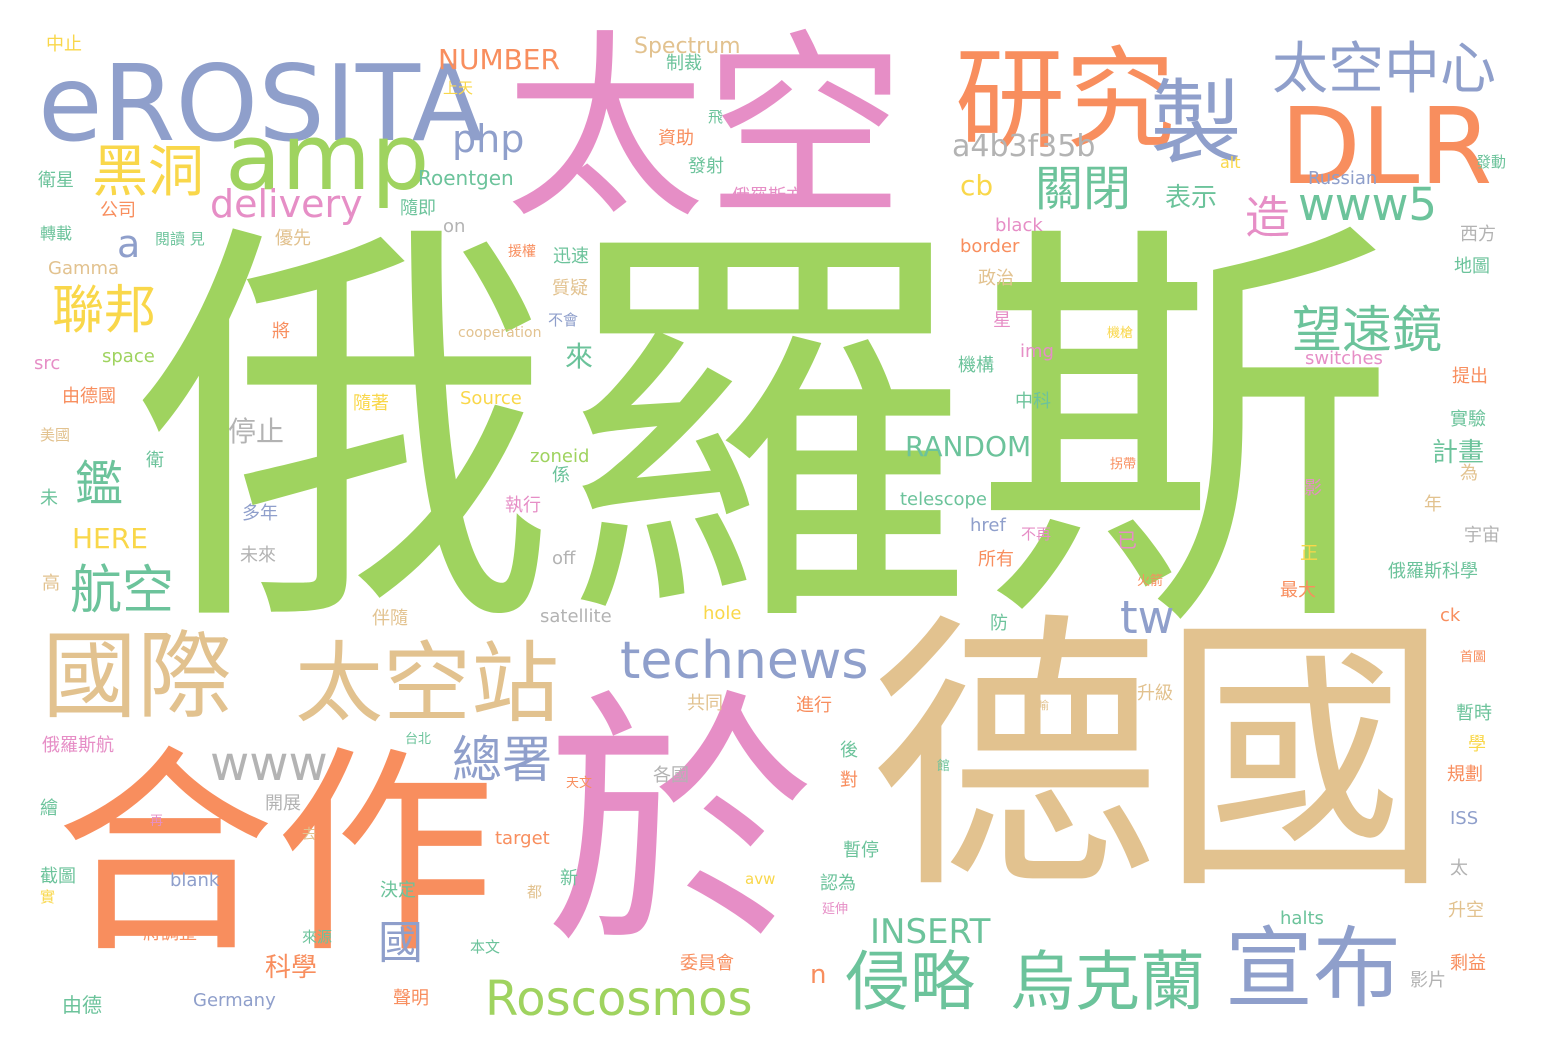 Image resolution: width=1548 pixels, height=1052 pixels. Describe the element at coordinates (137, 677) in the screenshot. I see `cloud-word: 國際` at that location.